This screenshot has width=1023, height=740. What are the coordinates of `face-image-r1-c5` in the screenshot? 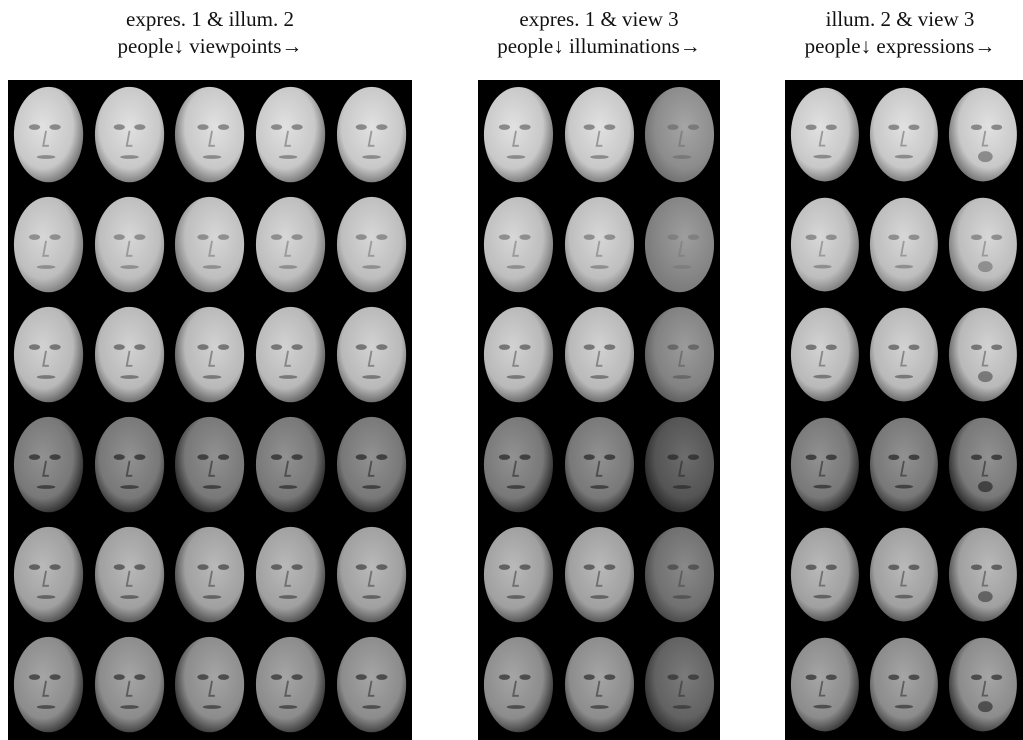 It's located at (371, 135).